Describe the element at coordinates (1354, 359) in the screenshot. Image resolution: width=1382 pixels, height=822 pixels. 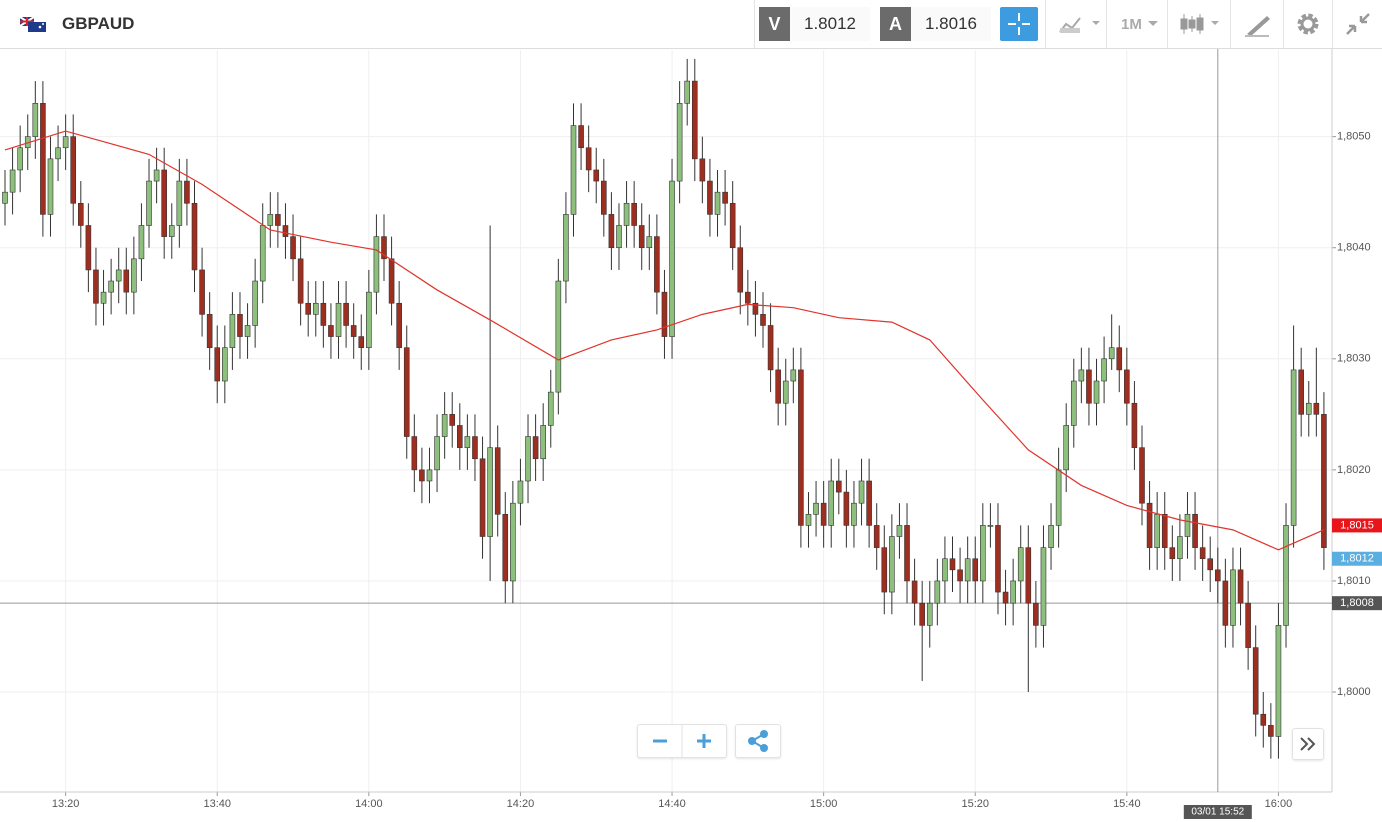
I see `y-tick-label: 1,8030` at that location.